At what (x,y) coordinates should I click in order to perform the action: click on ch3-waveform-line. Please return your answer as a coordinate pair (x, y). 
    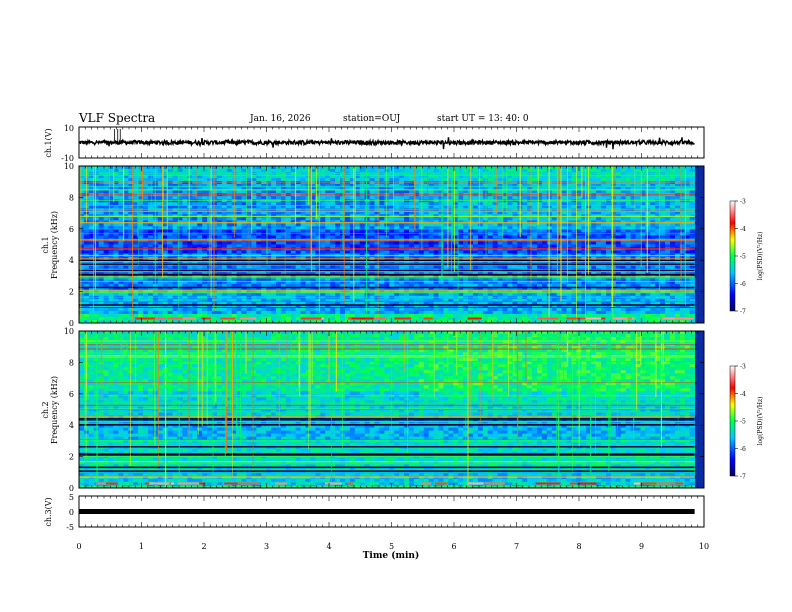
    Looking at the image, I should click on (387, 511).